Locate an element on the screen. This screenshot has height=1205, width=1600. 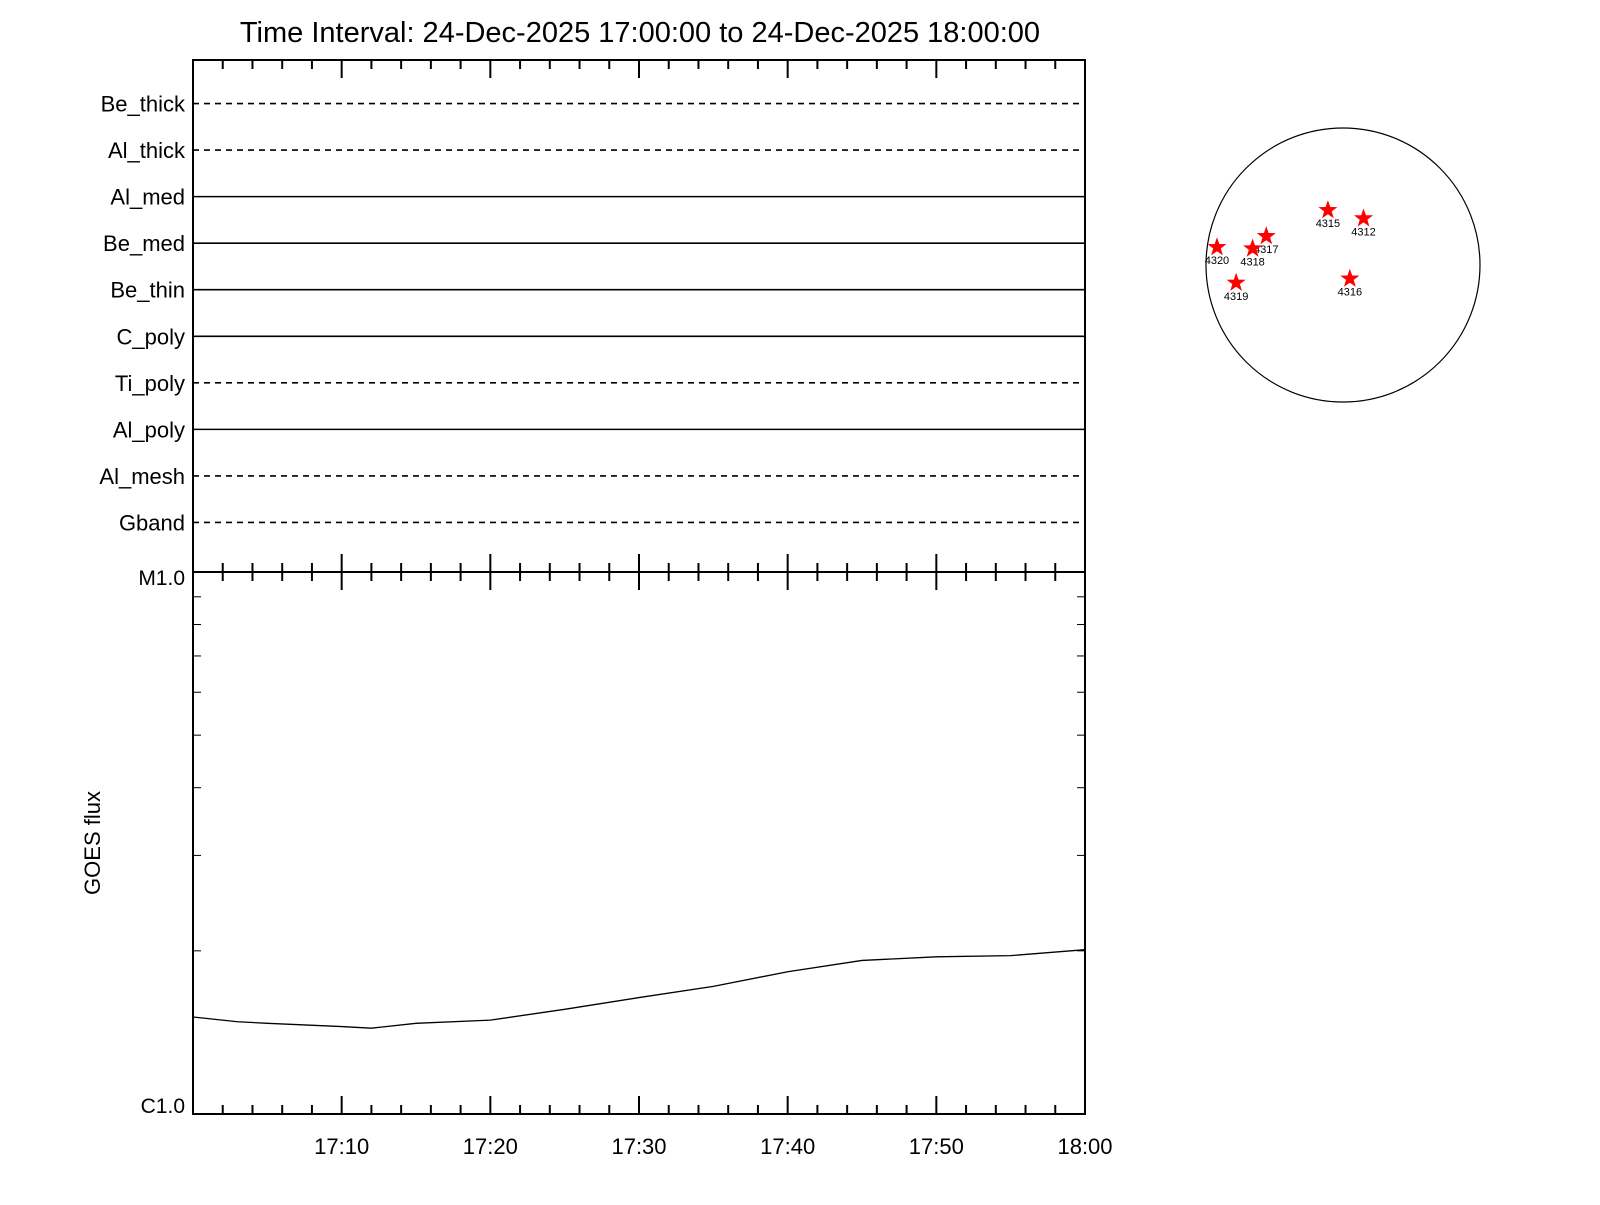
y-tick-label: C1.0 is located at coordinates (163, 1106).